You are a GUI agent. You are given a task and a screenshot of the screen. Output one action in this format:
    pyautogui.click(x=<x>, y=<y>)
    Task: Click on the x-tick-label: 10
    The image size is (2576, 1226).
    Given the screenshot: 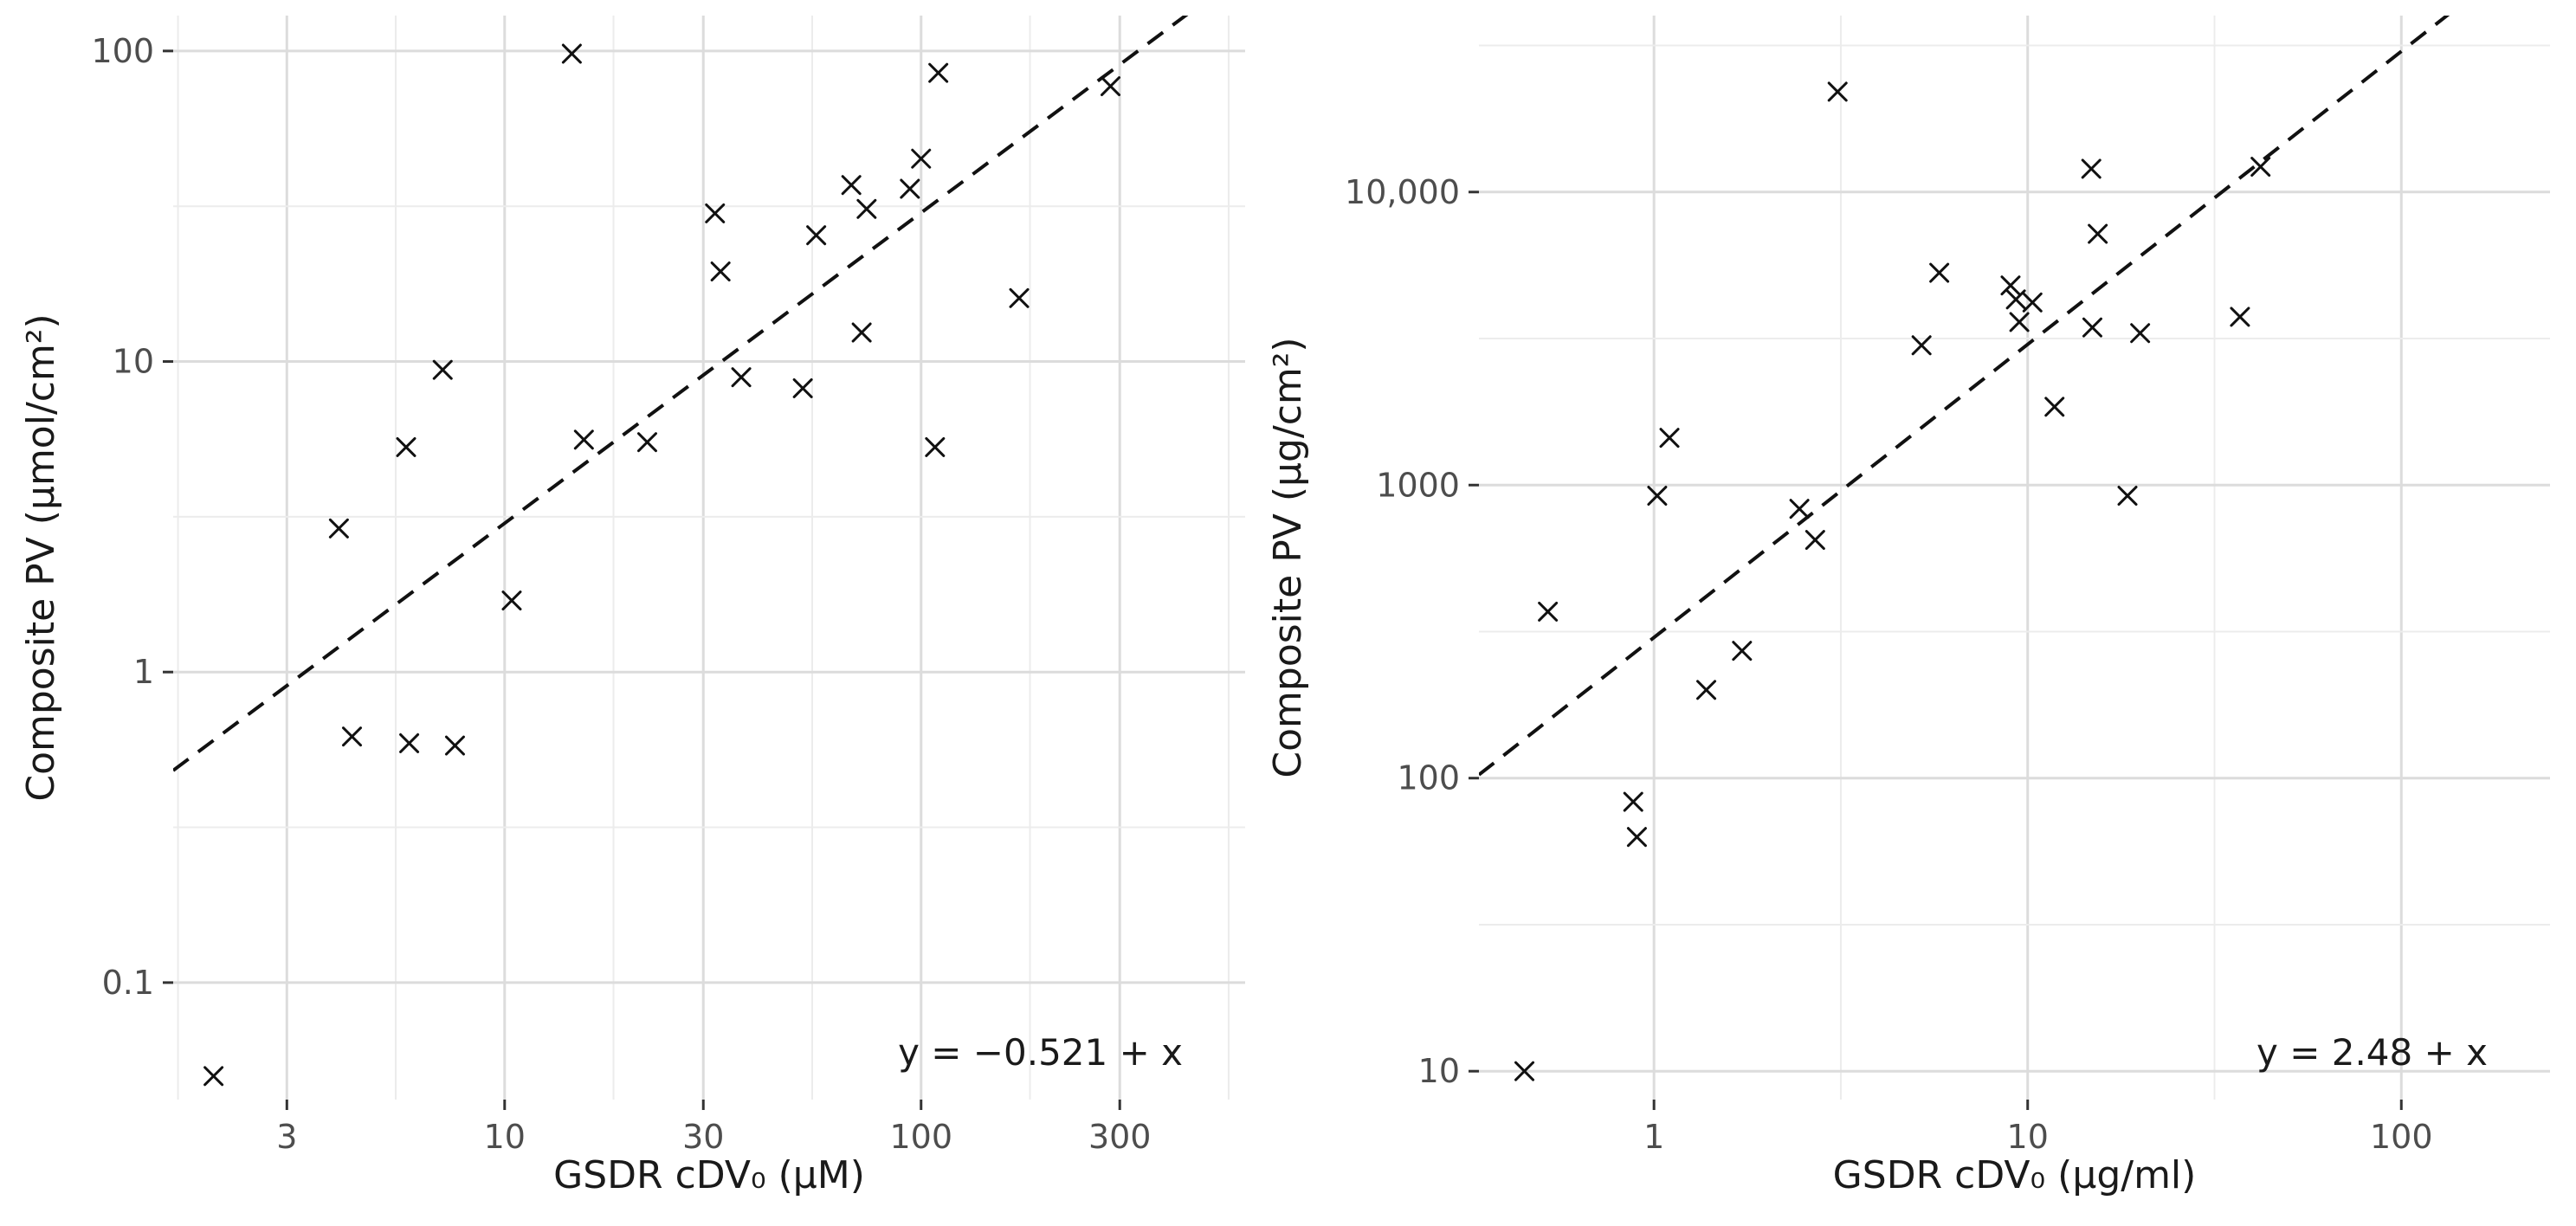 What is the action you would take?
    pyautogui.click(x=2028, y=1137)
    